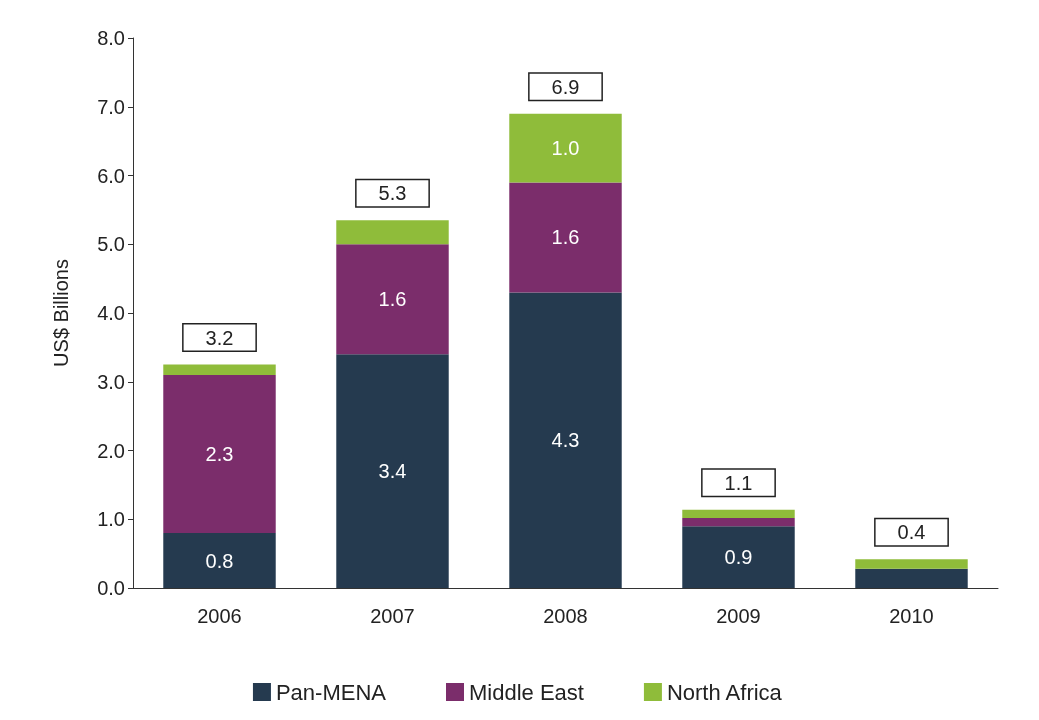 The height and width of the screenshot is (720, 1039). Describe the element at coordinates (219, 616) in the screenshot. I see `x-tick-label: 2006` at that location.